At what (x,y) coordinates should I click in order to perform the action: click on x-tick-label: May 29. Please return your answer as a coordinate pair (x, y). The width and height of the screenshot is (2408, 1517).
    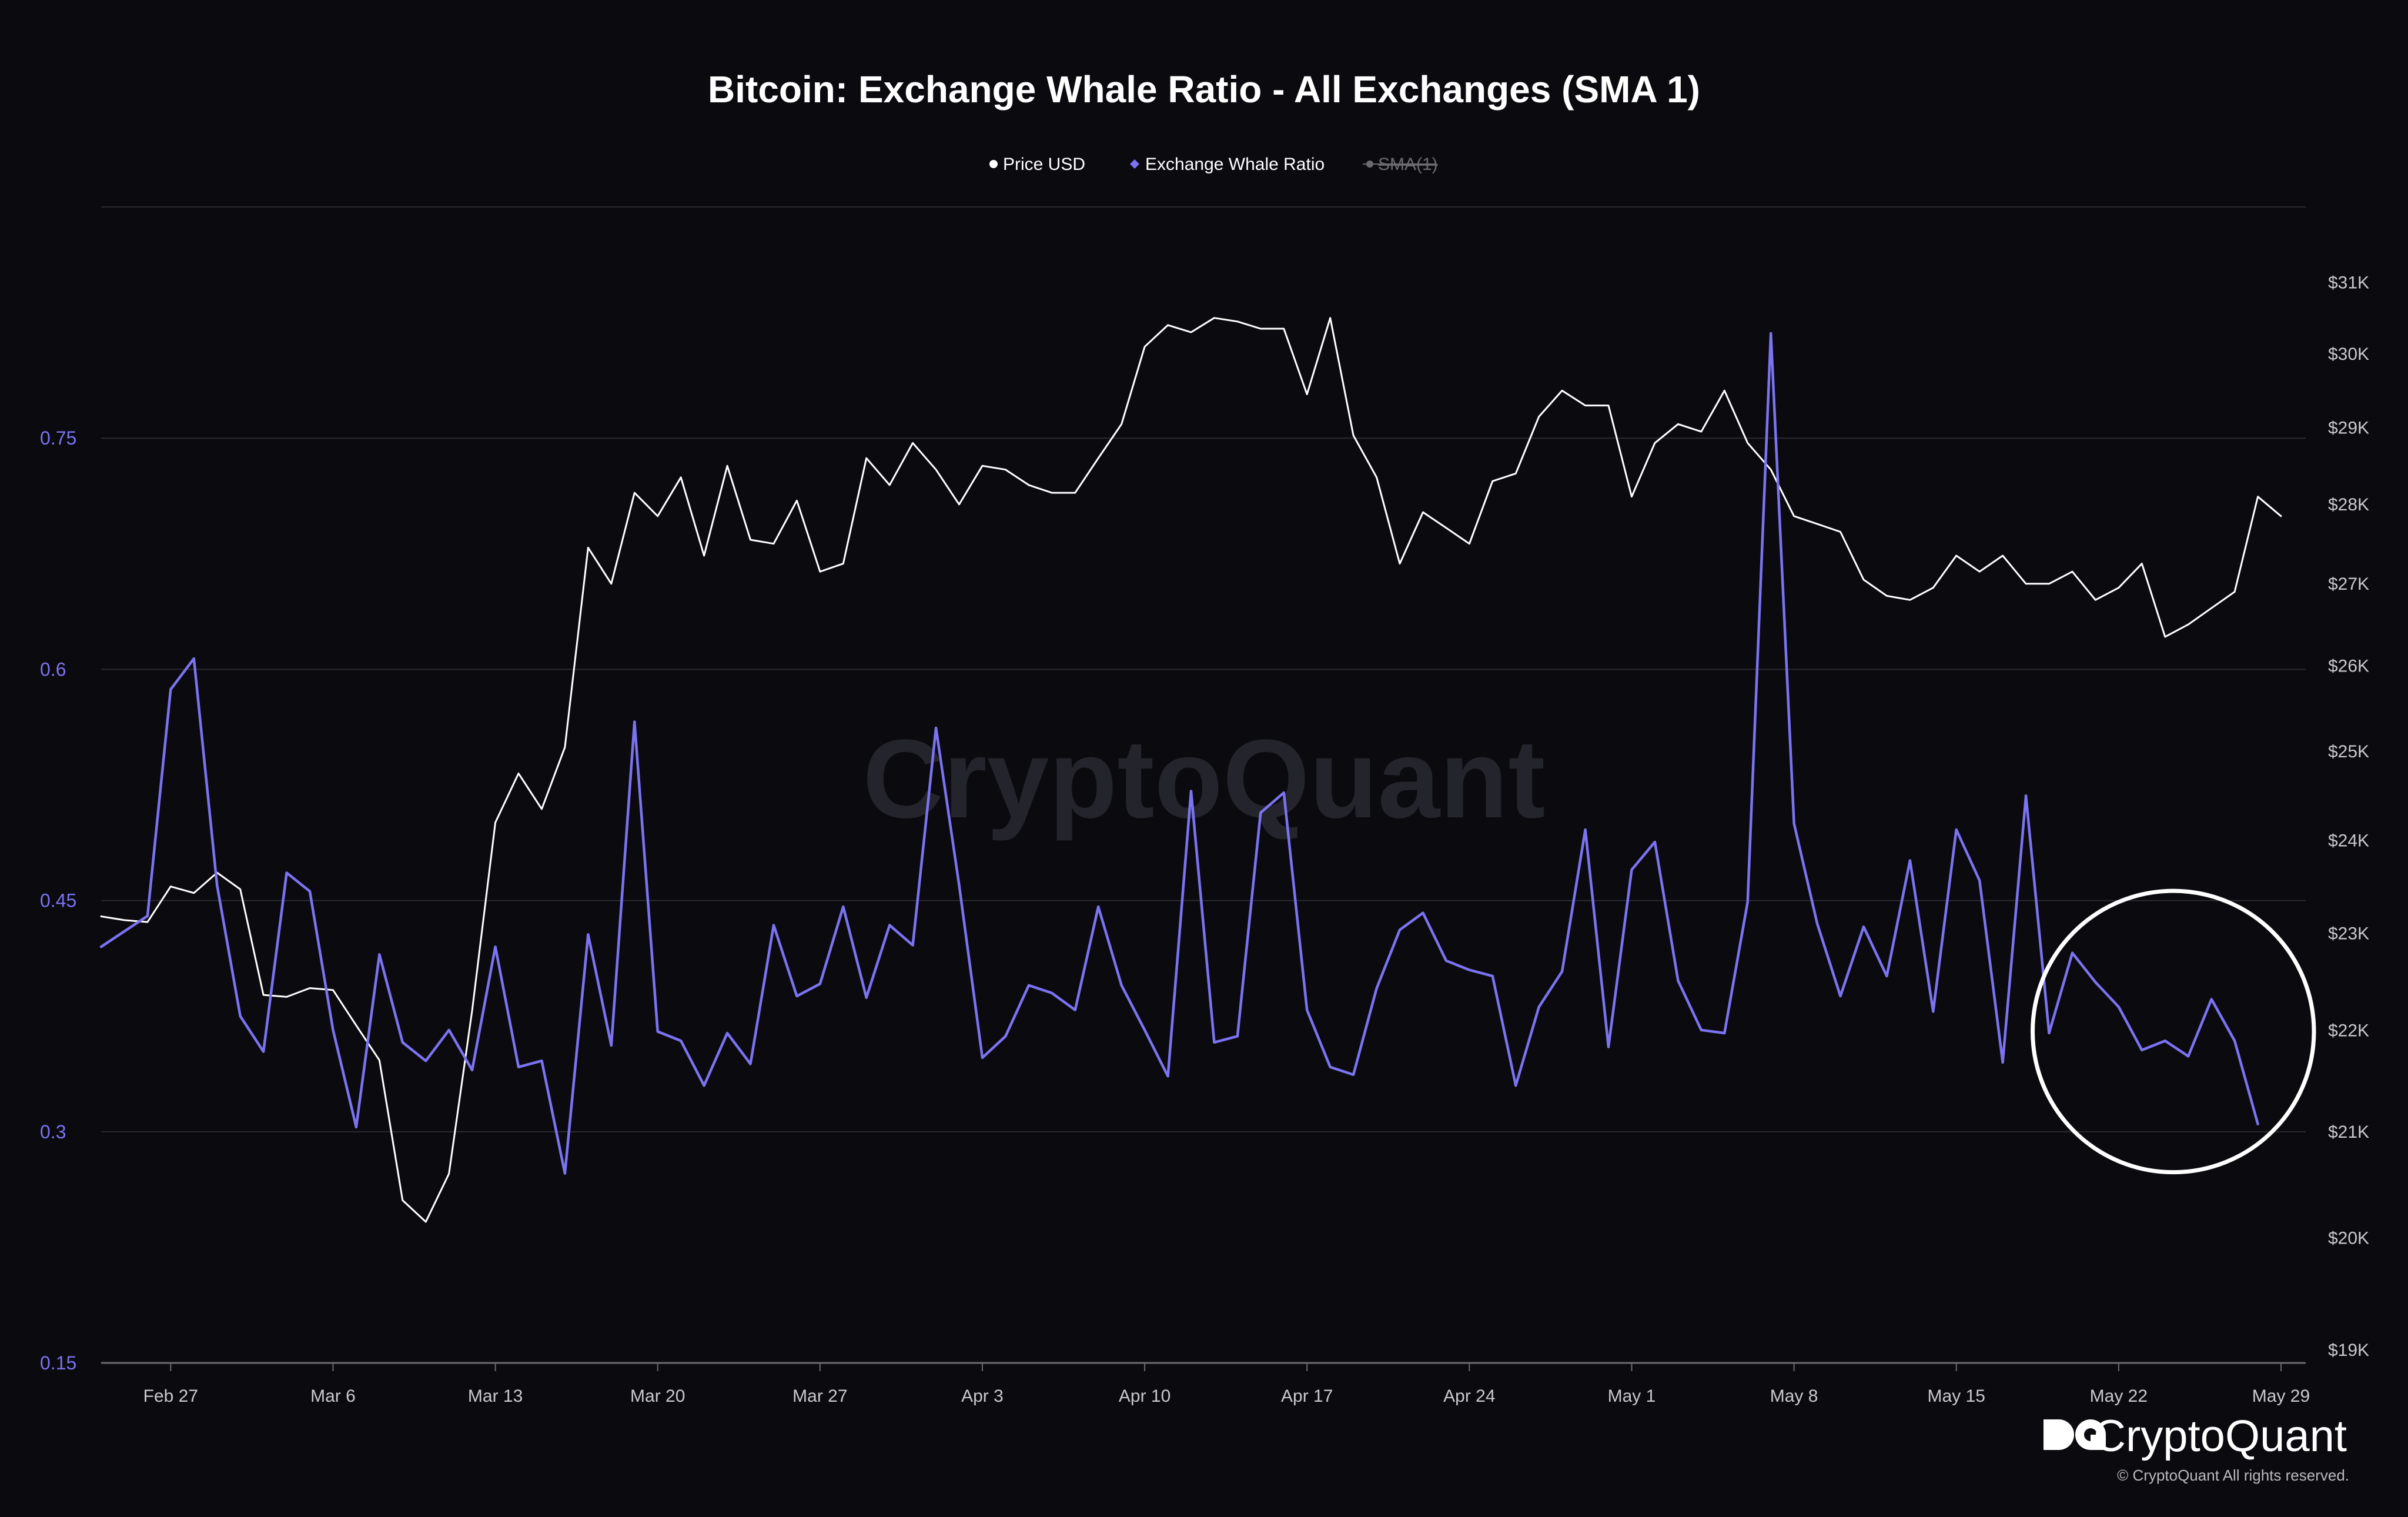
    Looking at the image, I should click on (2281, 1396).